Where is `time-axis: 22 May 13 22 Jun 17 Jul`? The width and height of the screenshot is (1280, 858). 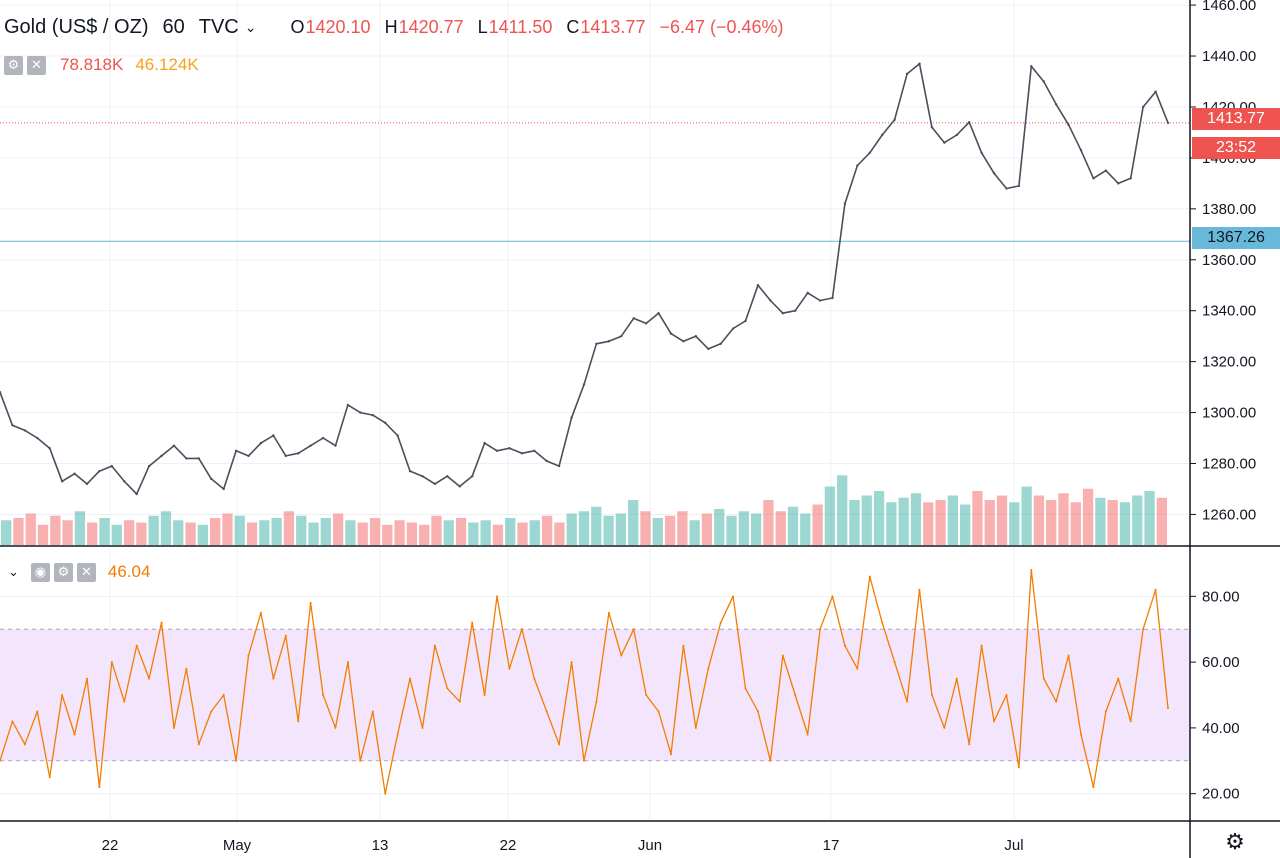 time-axis: 22 May 13 22 Jun 17 Jul is located at coordinates (563, 845).